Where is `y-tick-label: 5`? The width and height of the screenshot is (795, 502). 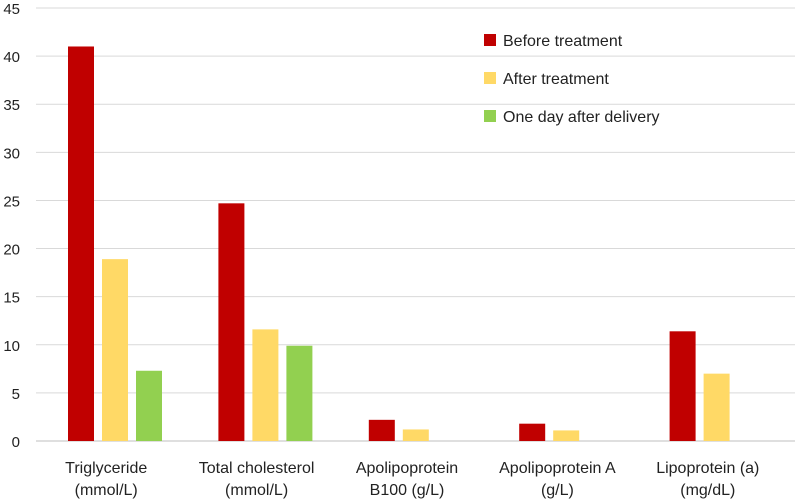
y-tick-label: 5 is located at coordinates (16, 394).